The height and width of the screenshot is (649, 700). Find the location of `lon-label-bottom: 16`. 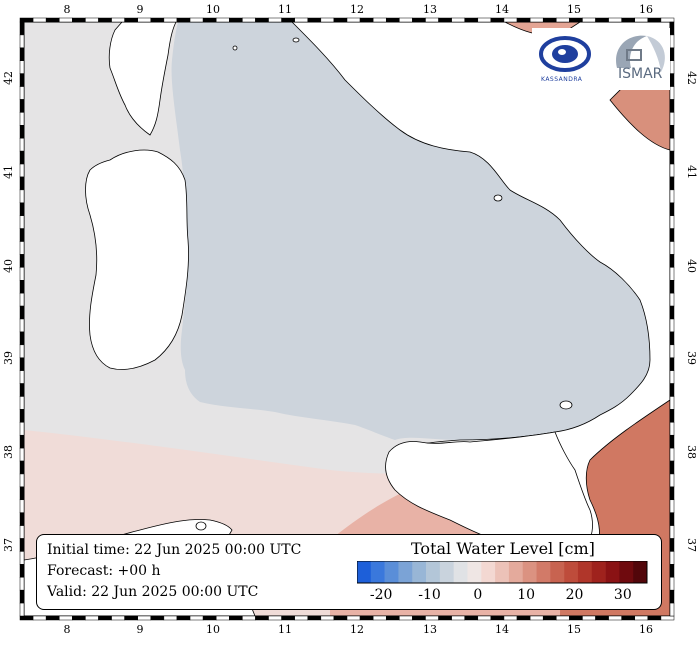

lon-label-bottom: 16 is located at coordinates (646, 629).